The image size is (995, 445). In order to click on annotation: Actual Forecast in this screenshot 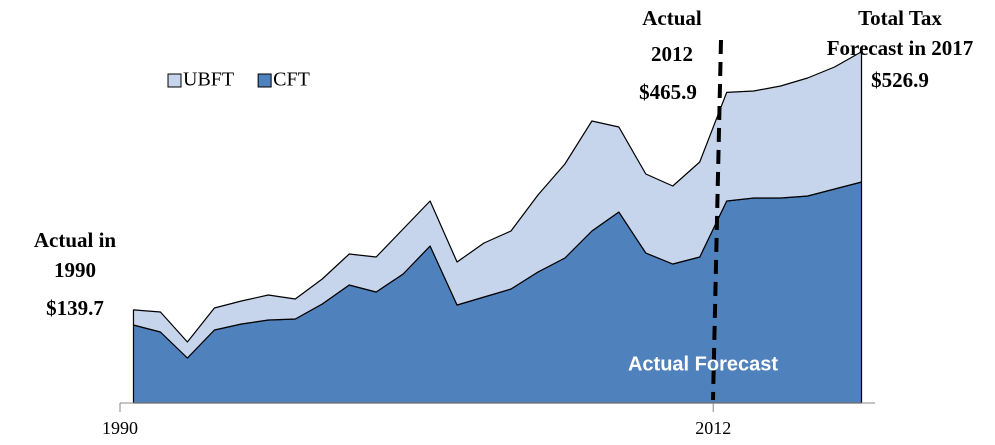, I will do `click(703, 364)`.